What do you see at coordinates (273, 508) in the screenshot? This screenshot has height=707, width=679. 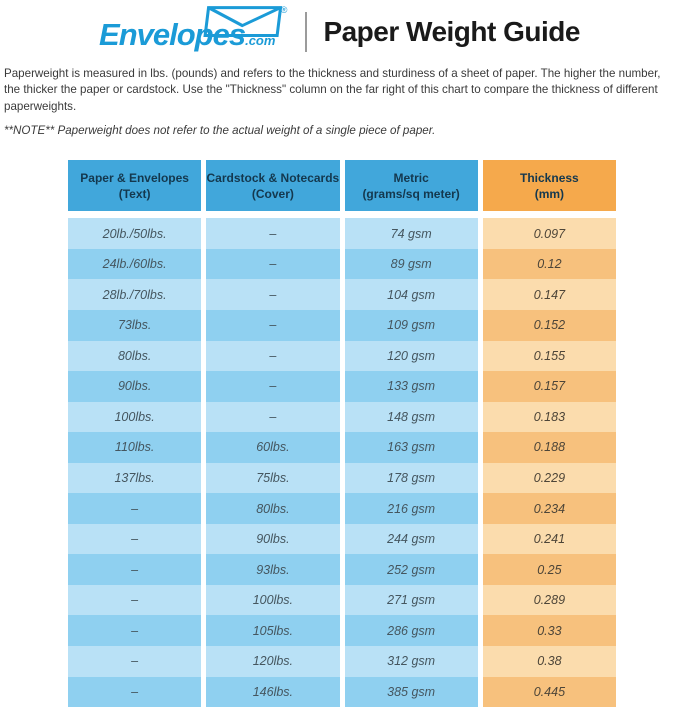 I see `table-cell-cover: 80lbs.` at bounding box center [273, 508].